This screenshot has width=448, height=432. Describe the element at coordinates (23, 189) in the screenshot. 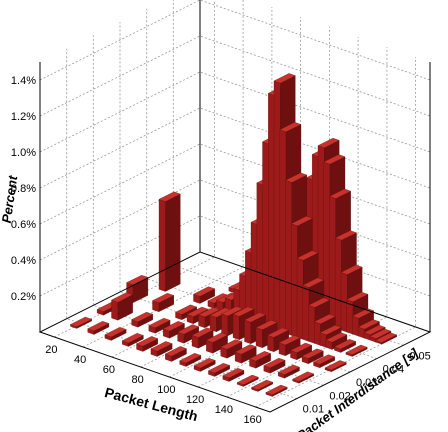

I see `z-tick-label: 0.8%` at that location.